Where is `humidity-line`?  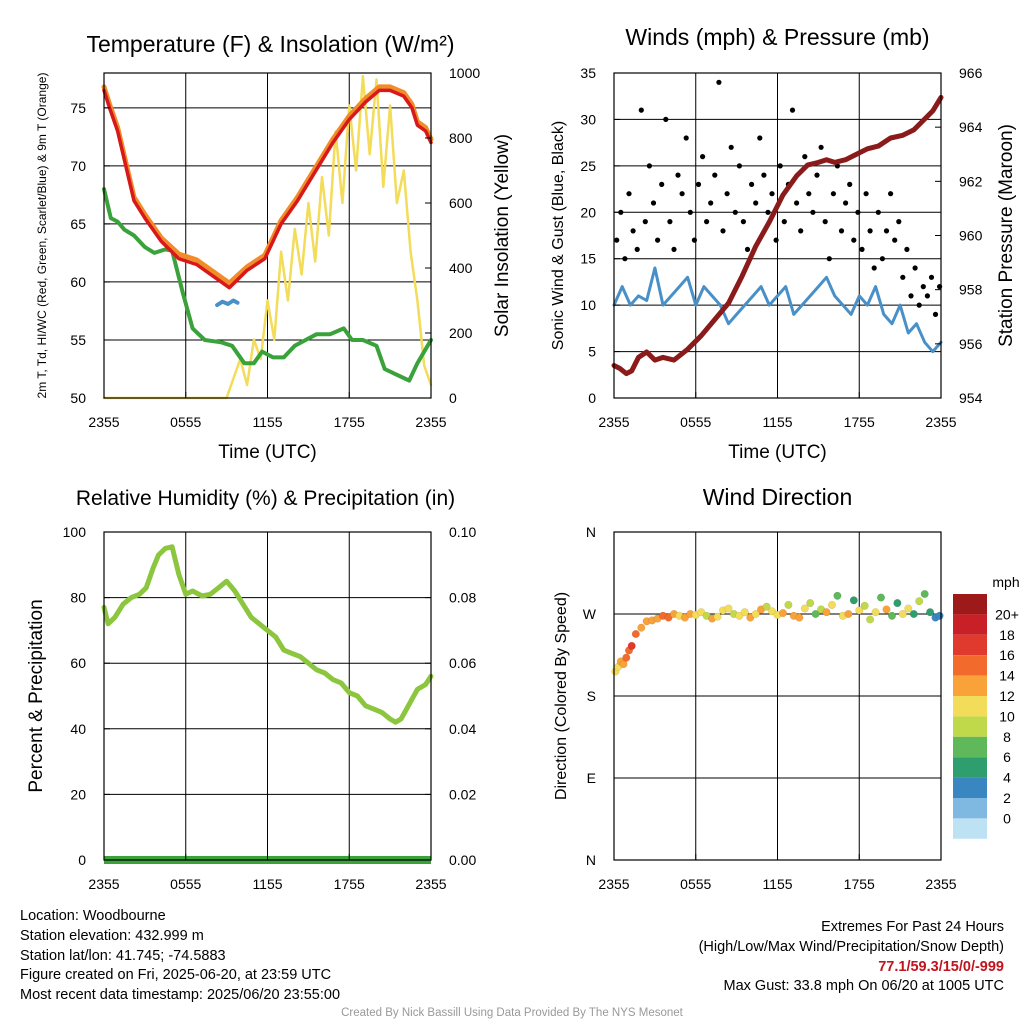
humidity-line is located at coordinates (267, 634).